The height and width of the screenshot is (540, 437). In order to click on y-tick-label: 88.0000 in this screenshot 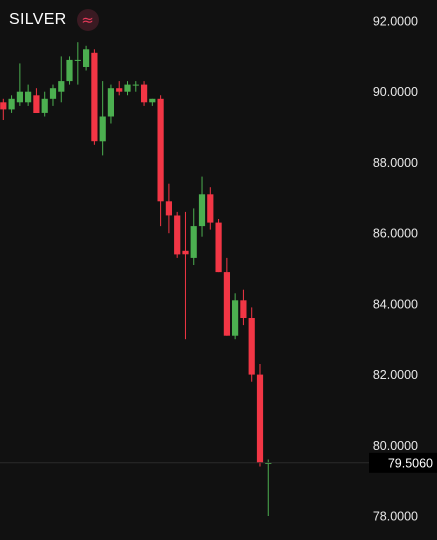, I will do `click(395, 163)`.